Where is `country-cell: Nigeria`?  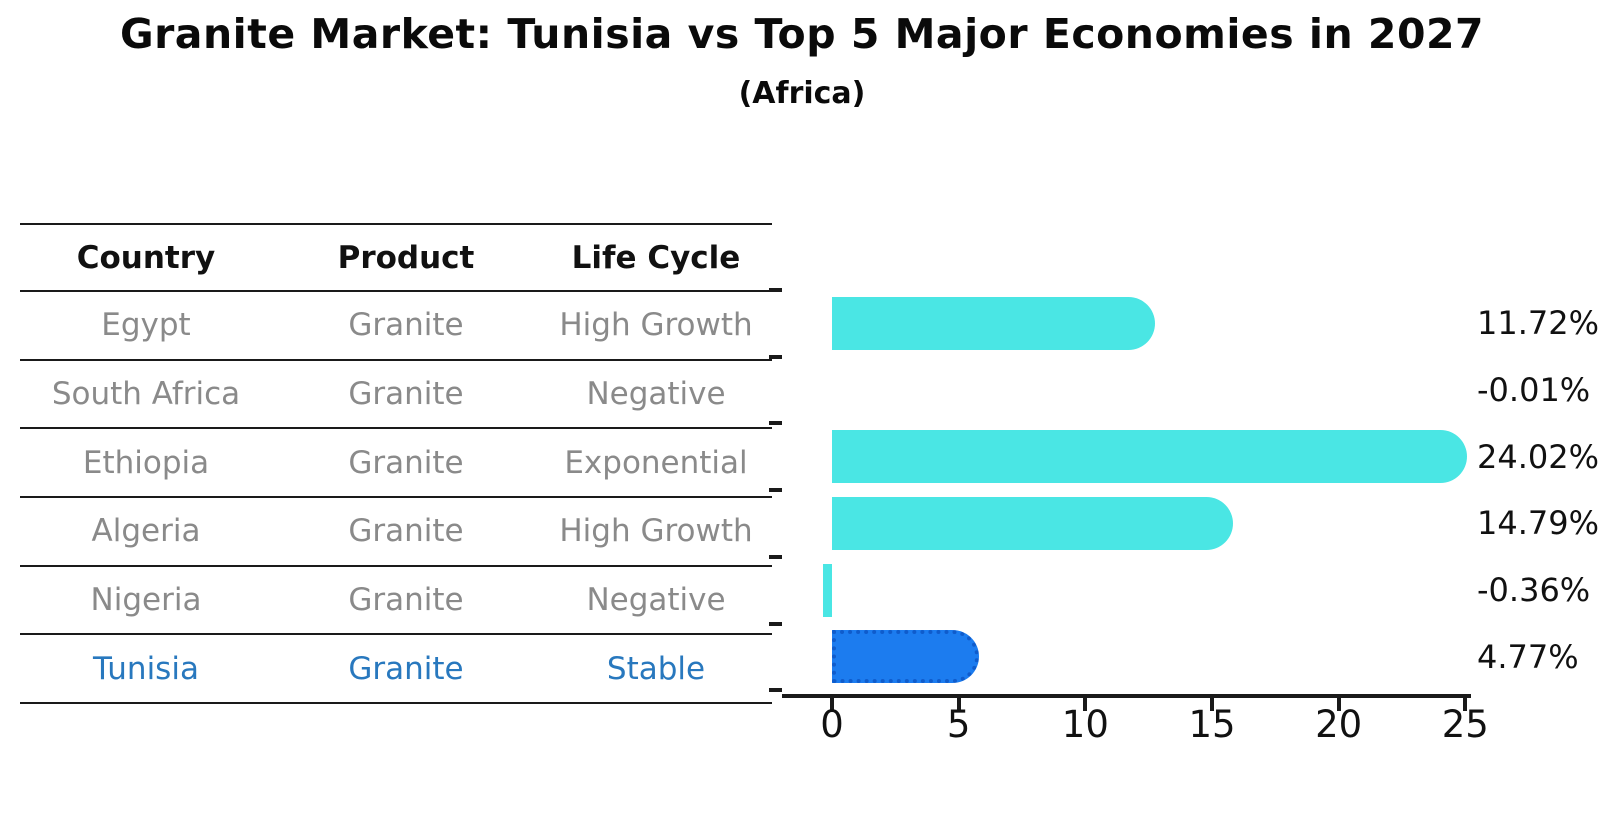 country-cell: Nigeria is located at coordinates (146, 600).